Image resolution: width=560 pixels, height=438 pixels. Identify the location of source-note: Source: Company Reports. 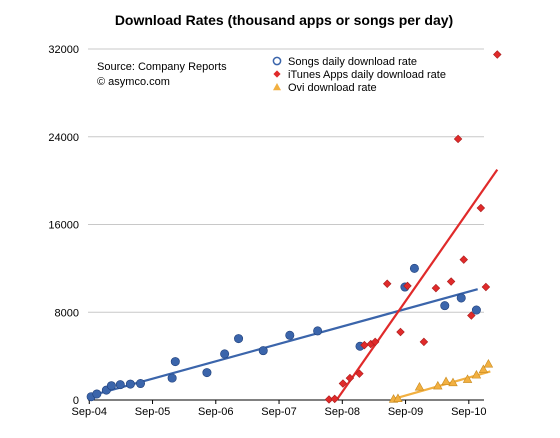
(162, 67).